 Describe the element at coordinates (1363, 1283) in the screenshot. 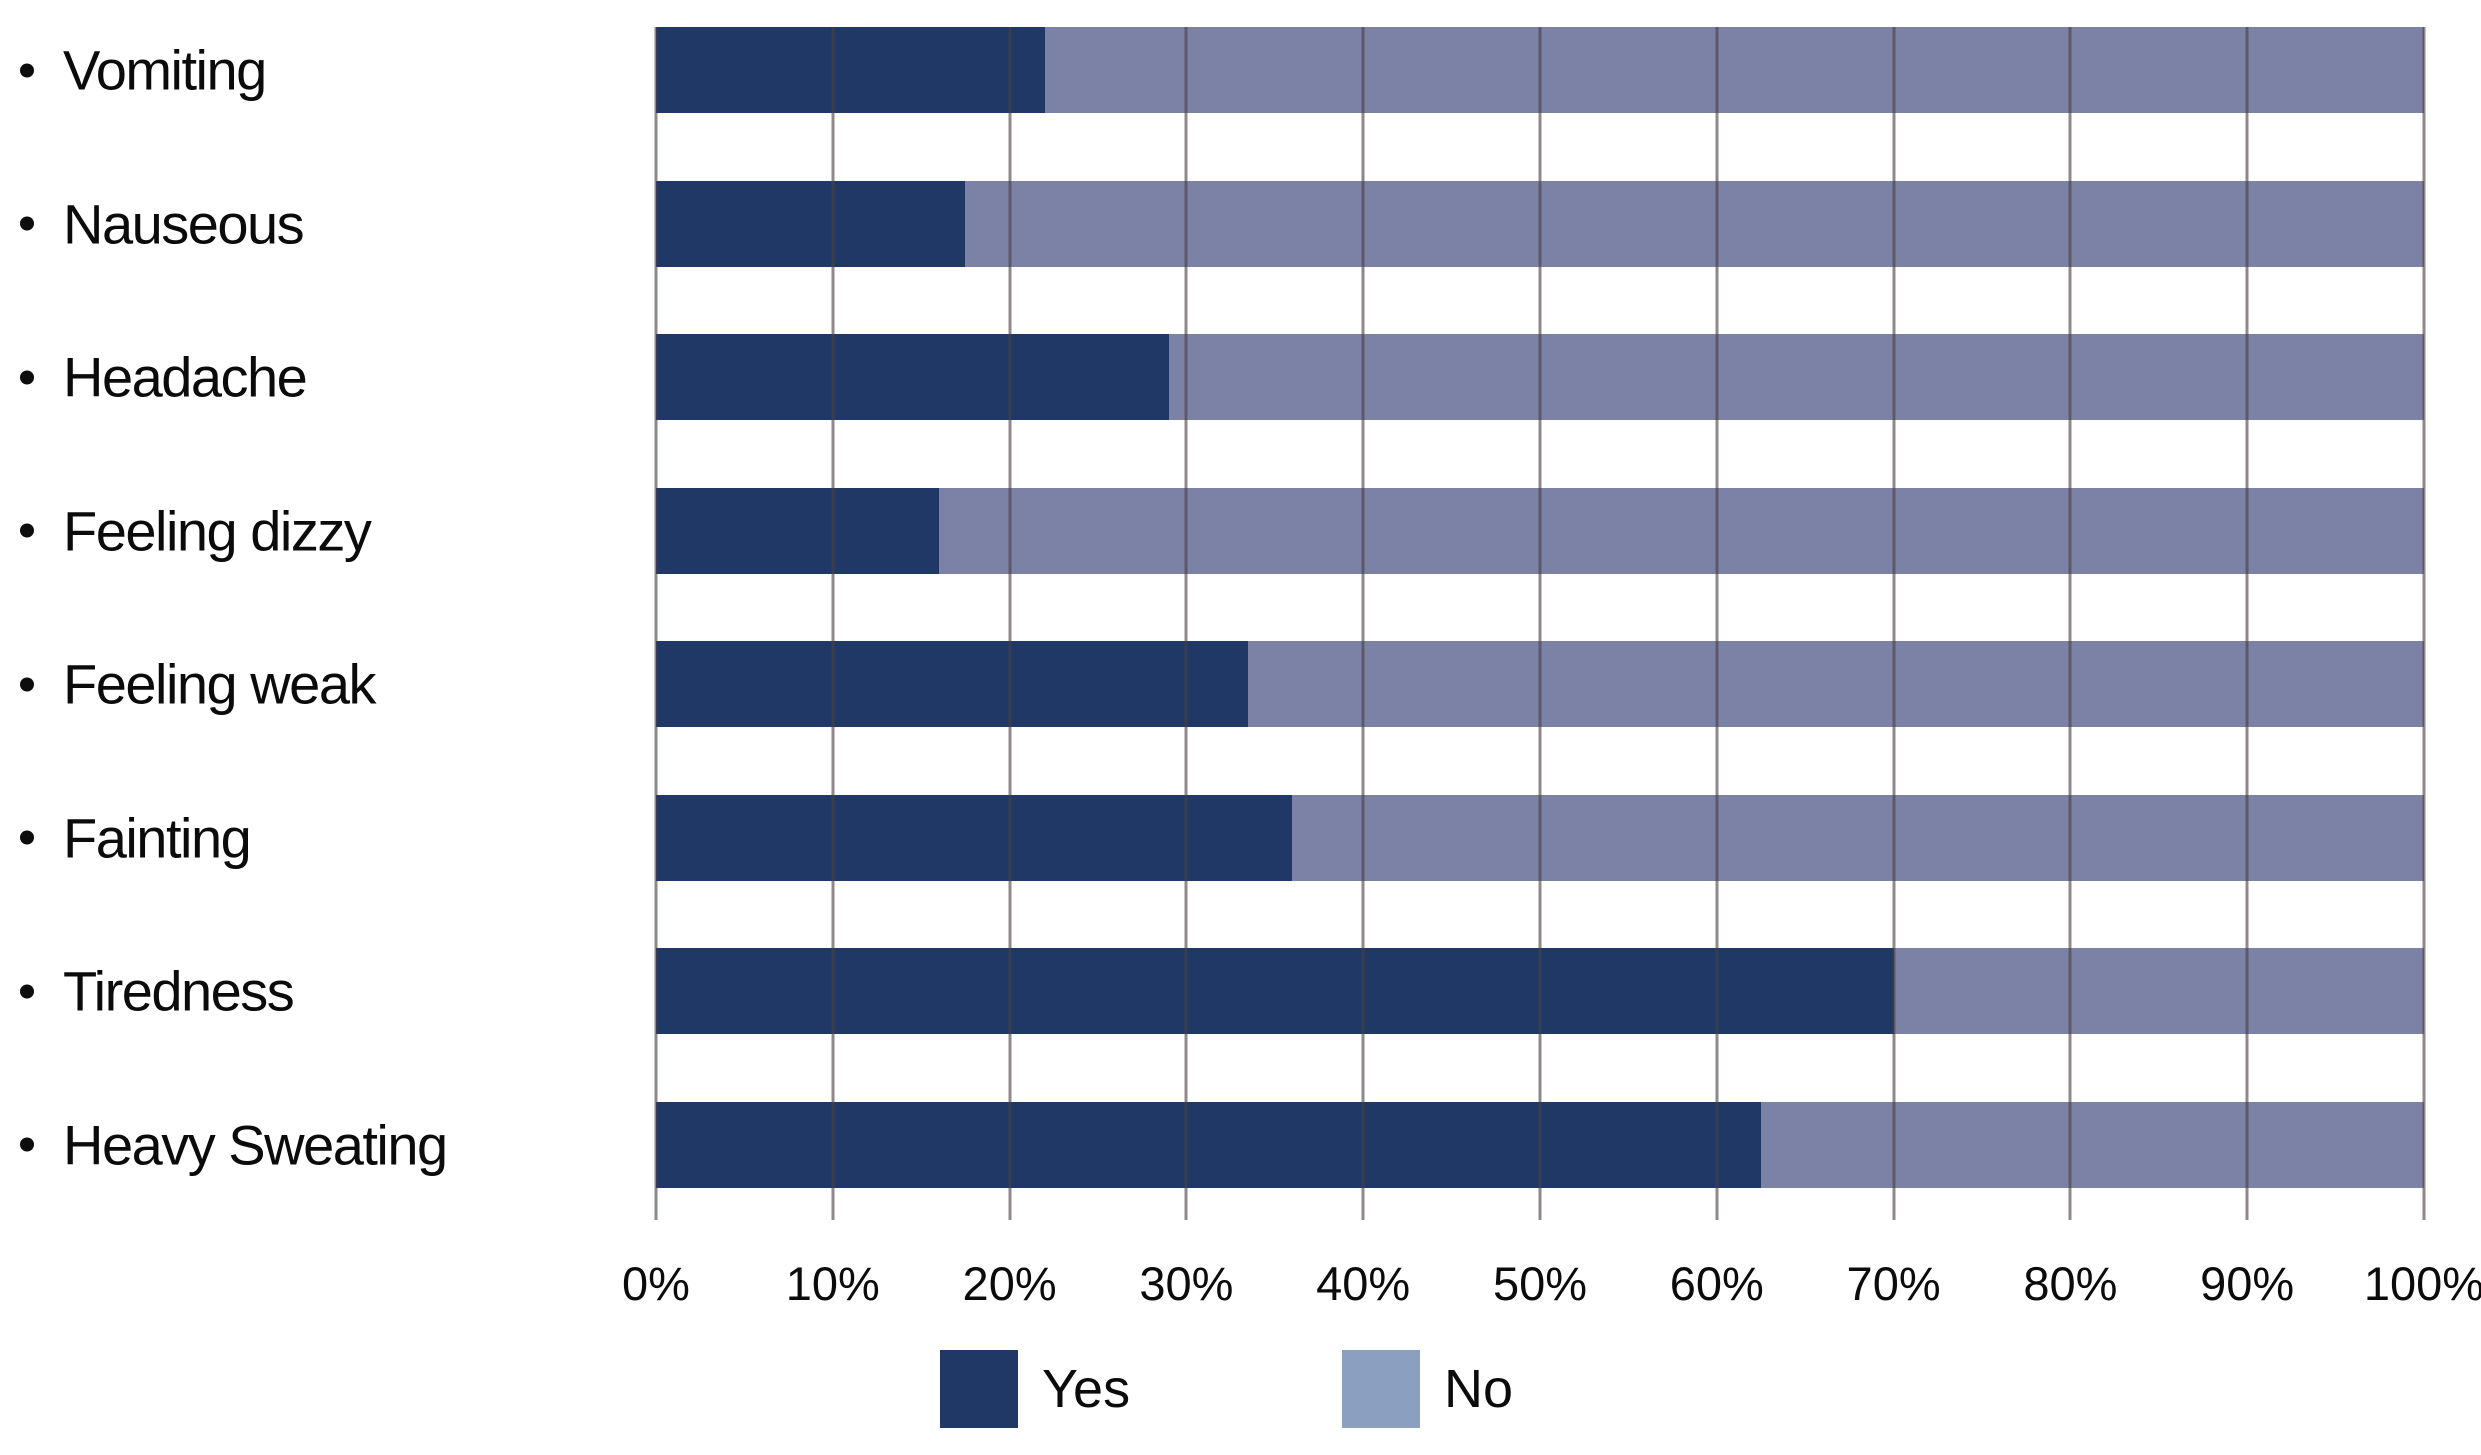

I see `x-tick-label: 40%` at that location.